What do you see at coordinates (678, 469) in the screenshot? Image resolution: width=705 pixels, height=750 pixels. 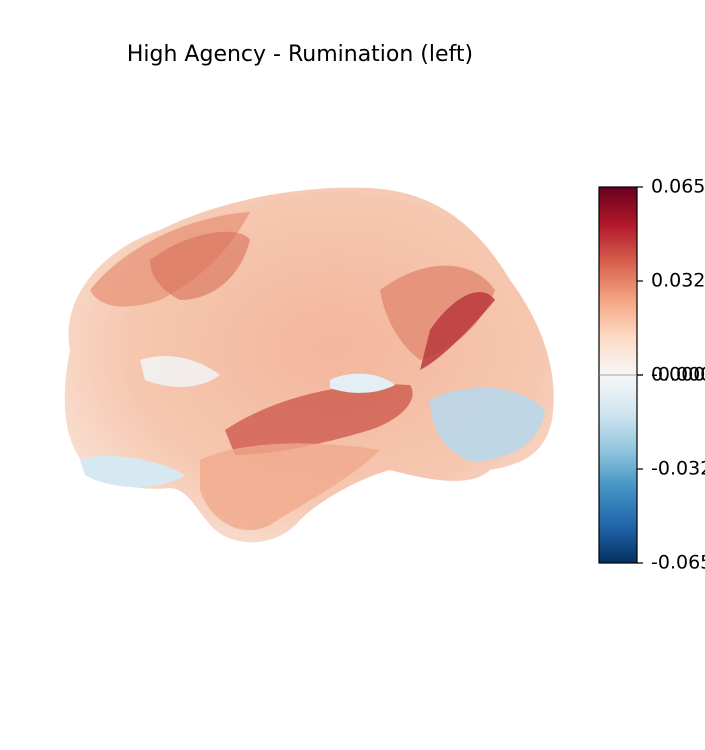 I see `colorbar-tick-label: -0.032` at bounding box center [678, 469].